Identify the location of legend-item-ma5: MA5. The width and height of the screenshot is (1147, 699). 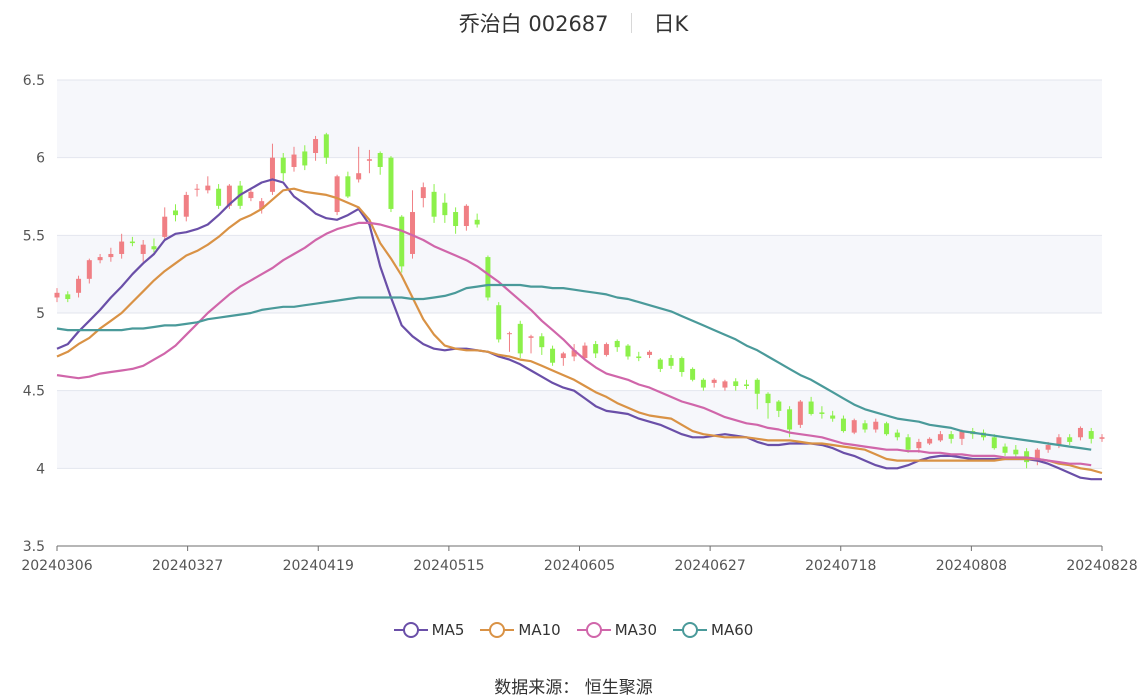
(429, 630).